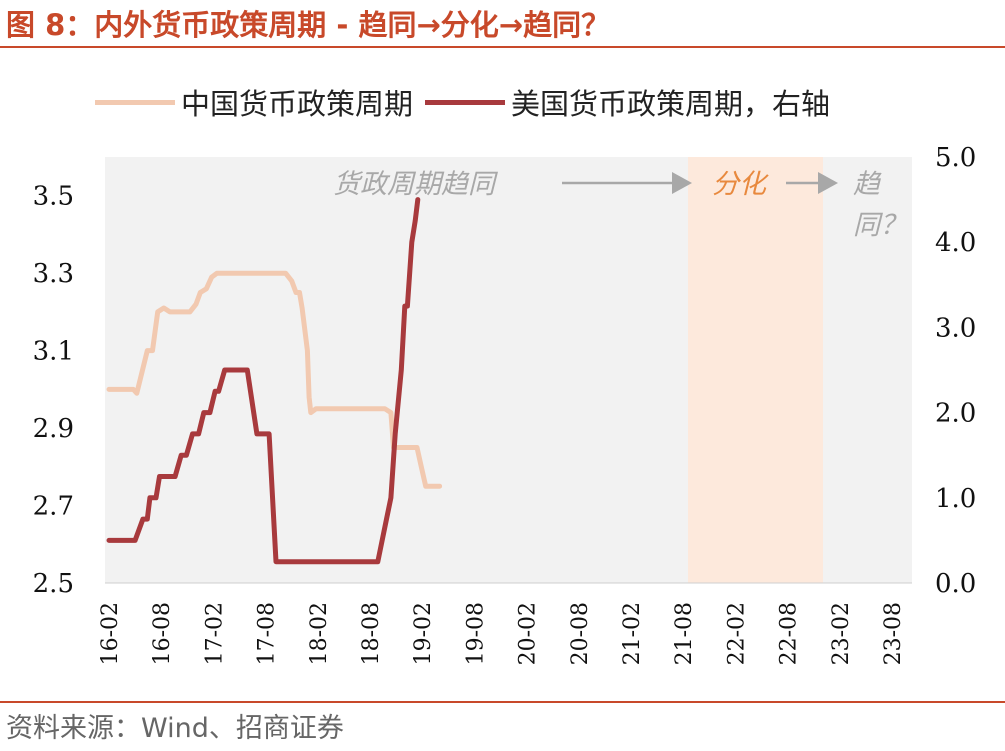 This screenshot has width=1005, height=751. What do you see at coordinates (53, 507) in the screenshot?
I see `y-left-tick-label: 2.7` at bounding box center [53, 507].